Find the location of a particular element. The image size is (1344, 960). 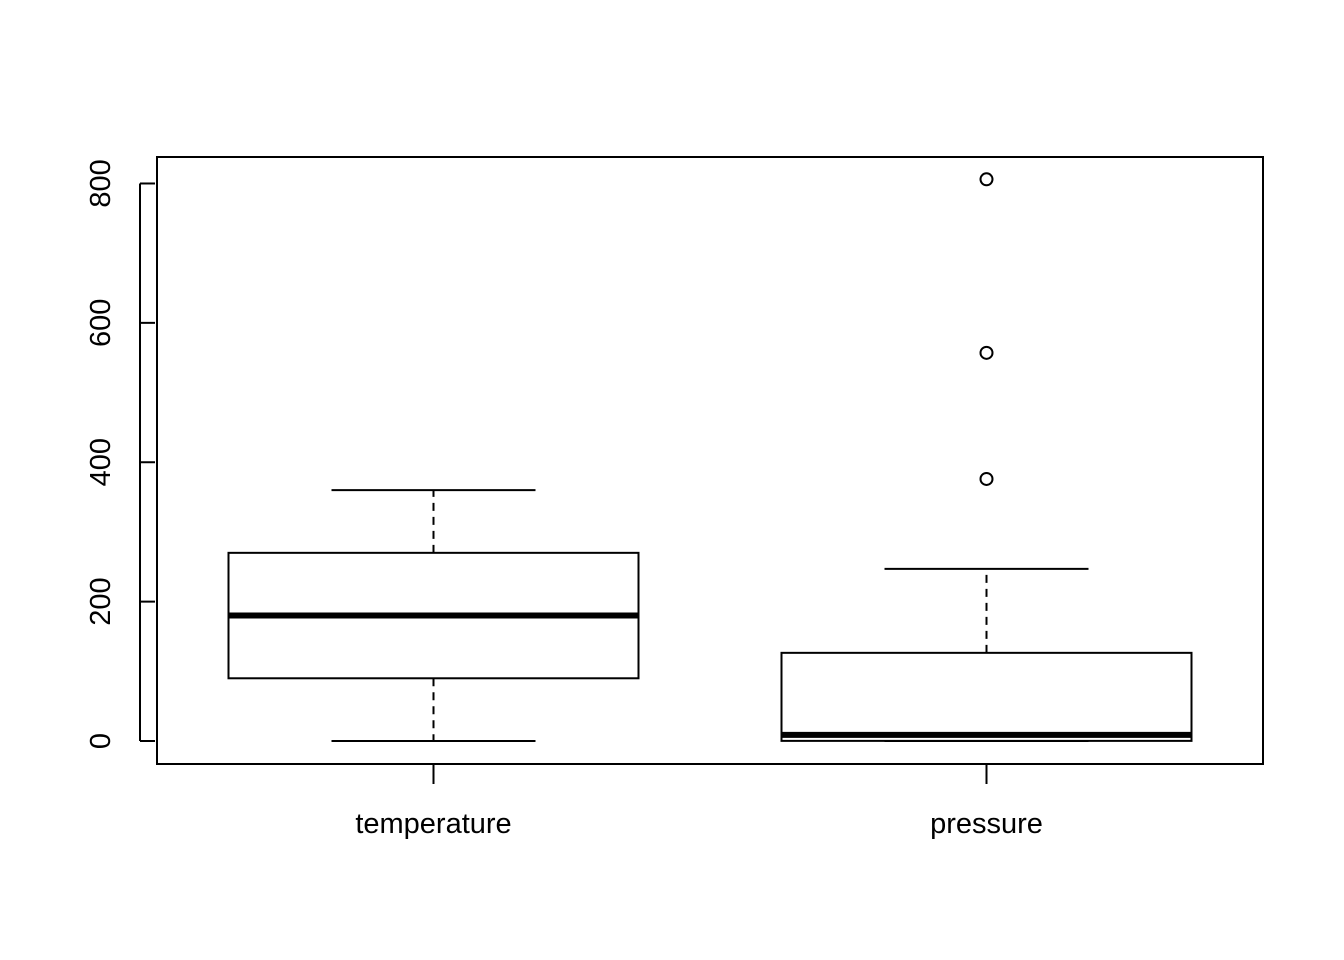

y-tick-label: 400 is located at coordinates (101, 462).